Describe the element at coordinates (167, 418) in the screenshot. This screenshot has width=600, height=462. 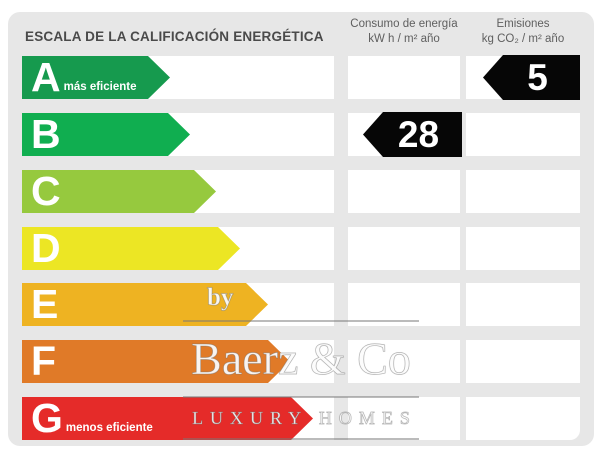
I see `rating-arrow-g: G menos eficiente` at that location.